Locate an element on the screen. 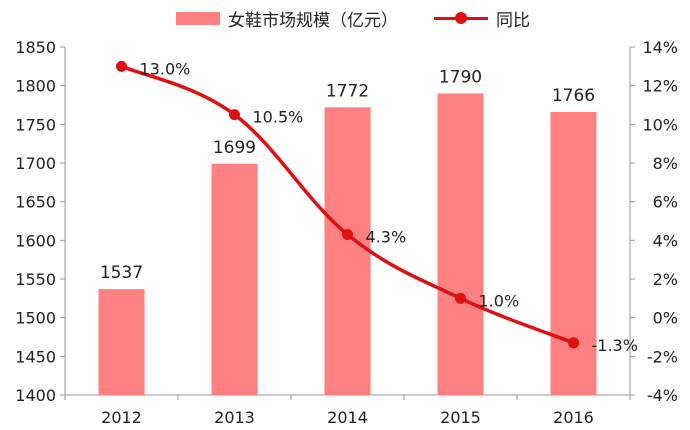 Image resolution: width=690 pixels, height=430 pixels. chart-legend: 女鞋市场规模（亿元） 同比 is located at coordinates (345, 18).